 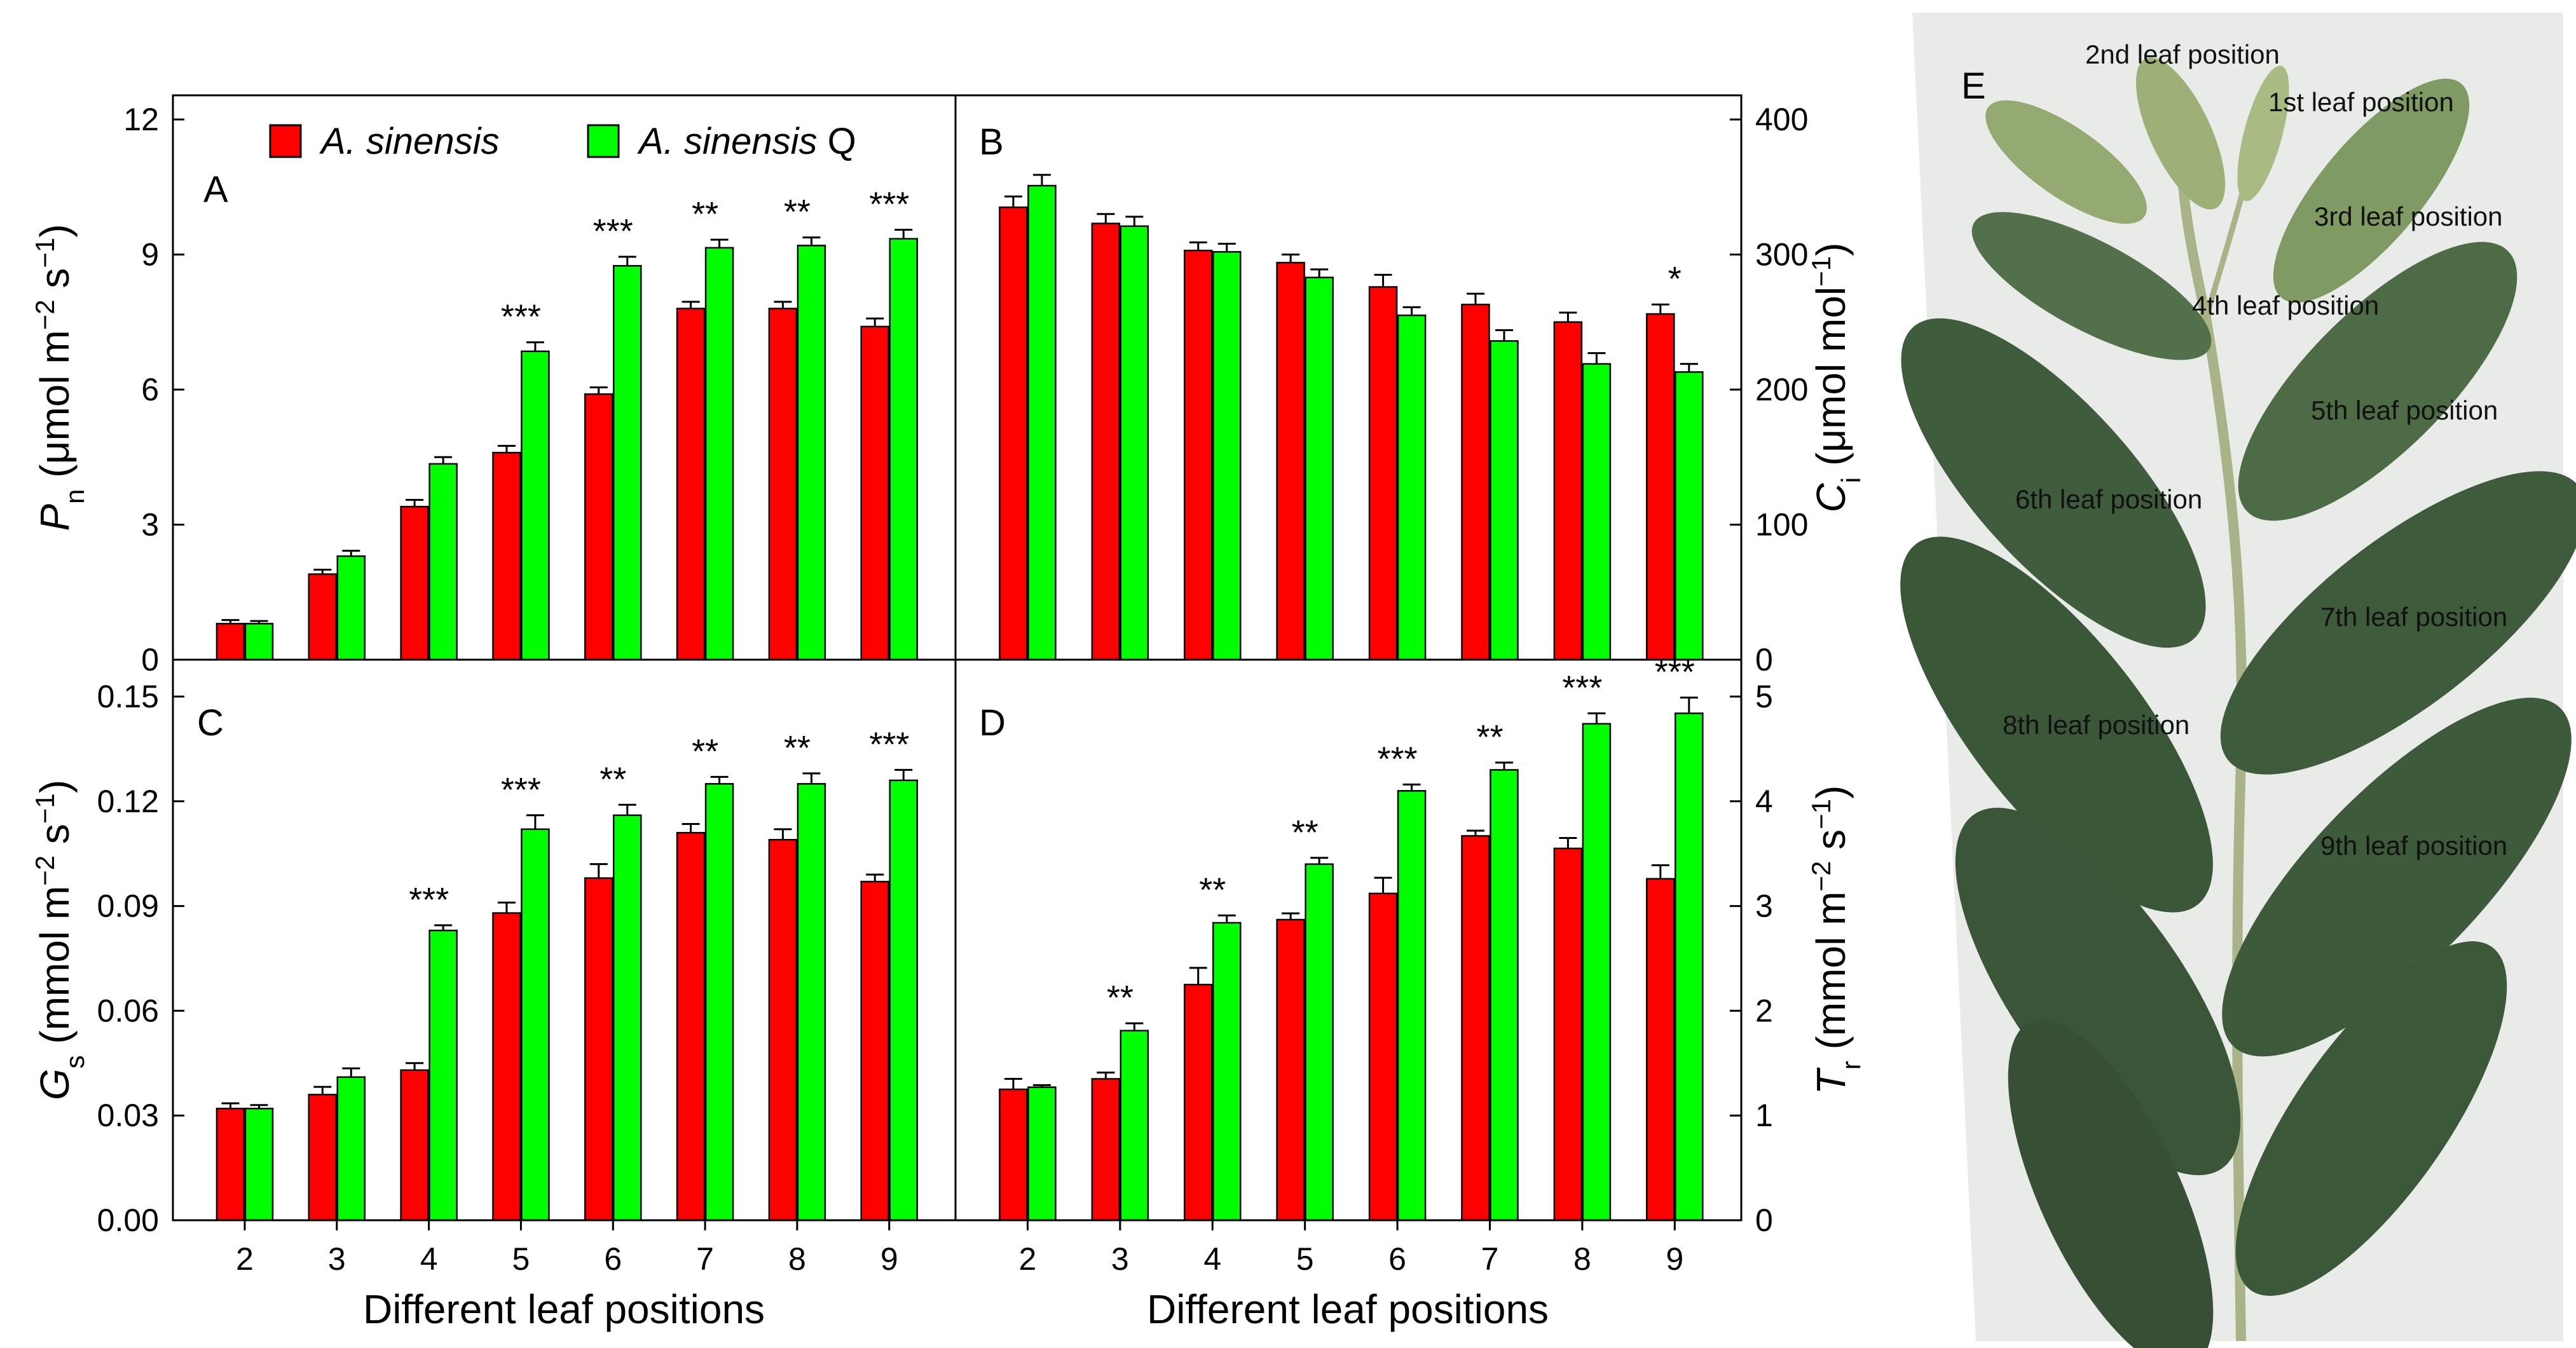 I want to click on x-axis-label-left: Different leaf positions, so click(x=564, y=1309).